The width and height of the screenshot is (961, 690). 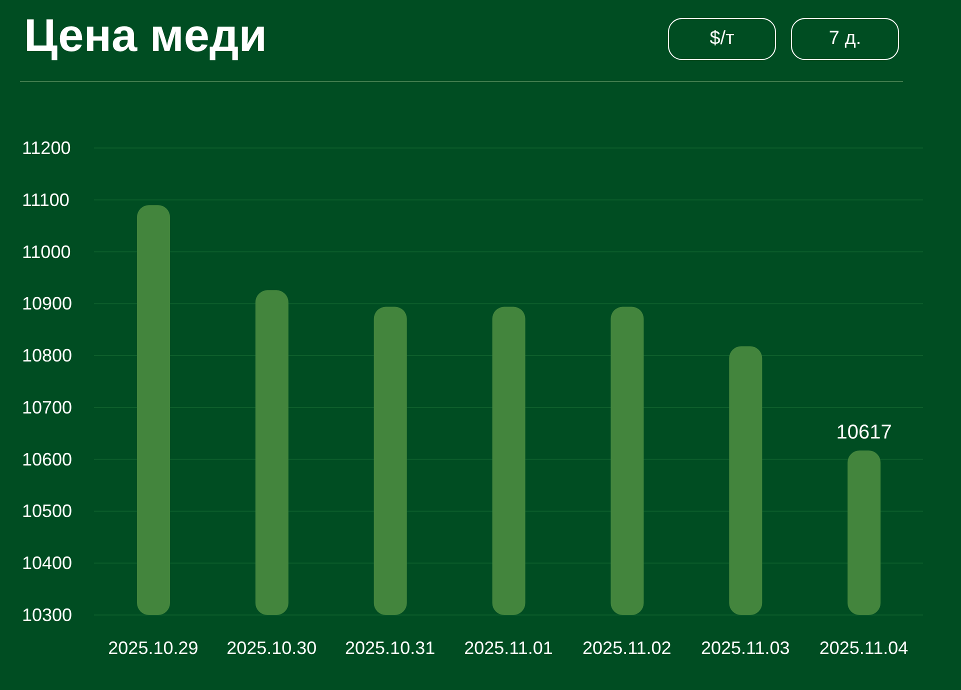 What do you see at coordinates (46, 252) in the screenshot?
I see `y-tick-label: 11000` at bounding box center [46, 252].